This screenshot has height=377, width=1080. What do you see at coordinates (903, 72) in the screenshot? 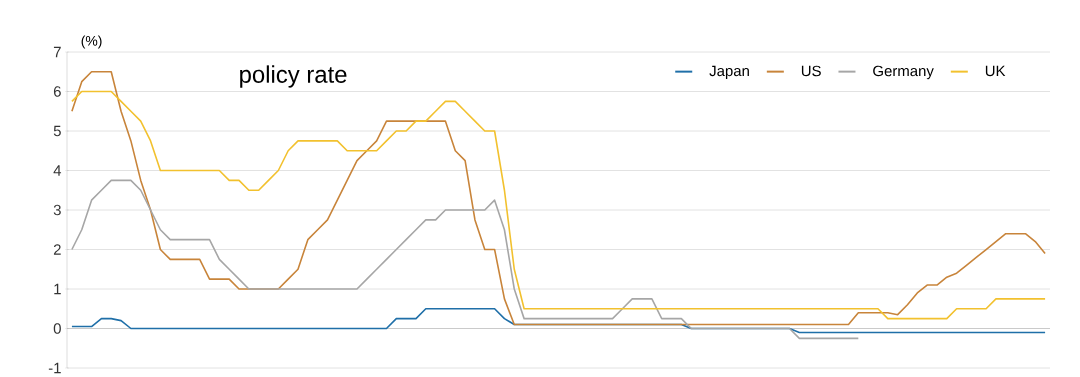
I see `legend-label: Germany` at bounding box center [903, 72].